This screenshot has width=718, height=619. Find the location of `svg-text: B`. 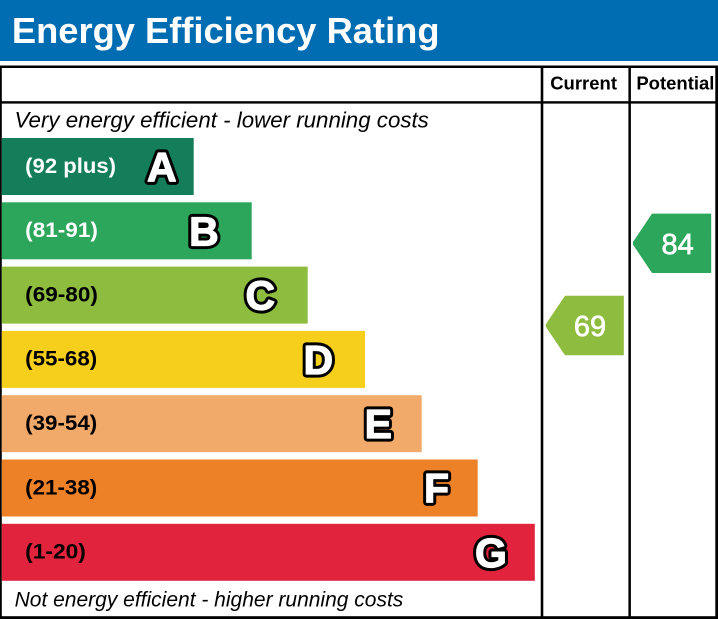

svg-text: B is located at coordinates (204, 231).